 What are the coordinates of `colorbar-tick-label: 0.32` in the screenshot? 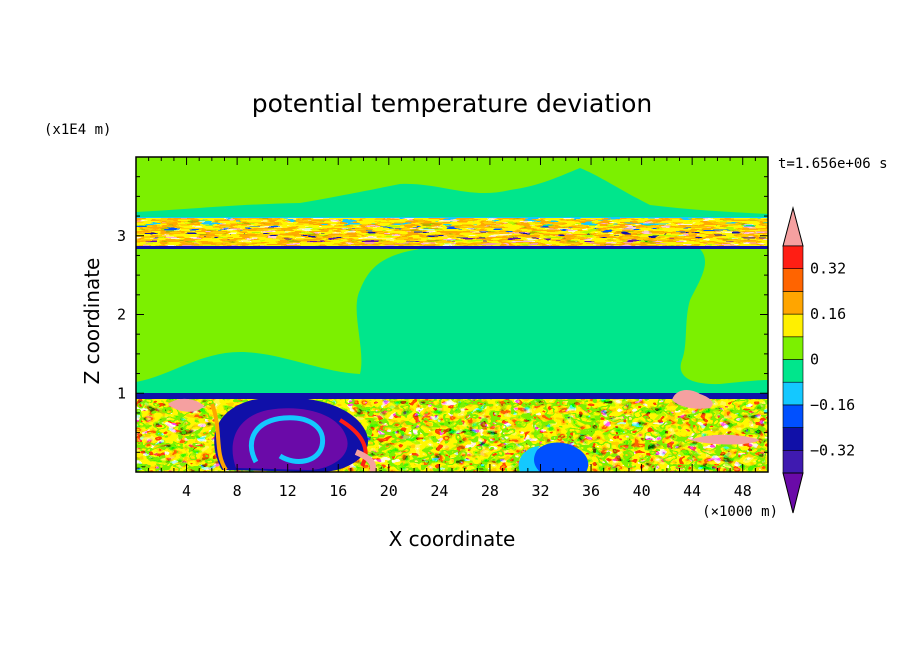 It's located at (828, 269).